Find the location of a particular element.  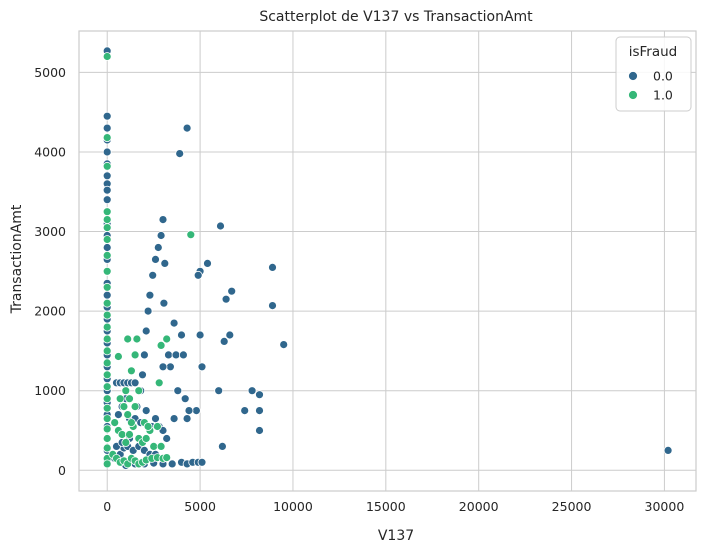

legend-title: isFraud is located at coordinates (653, 52).